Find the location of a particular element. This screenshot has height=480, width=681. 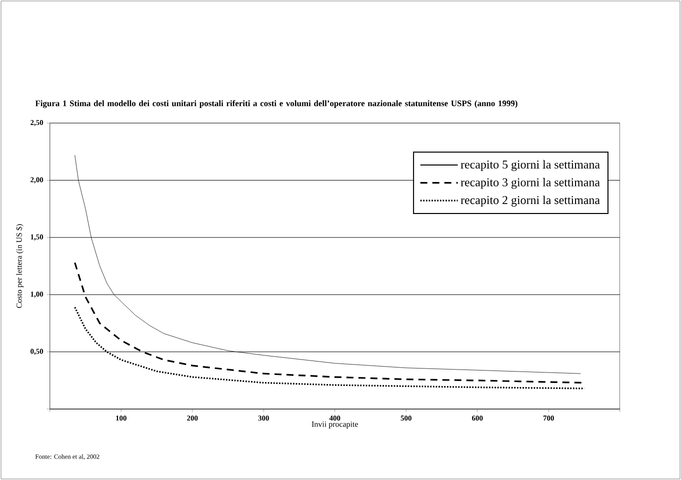

legend-label: recapito 5 giorni la settimana is located at coordinates (530, 166).